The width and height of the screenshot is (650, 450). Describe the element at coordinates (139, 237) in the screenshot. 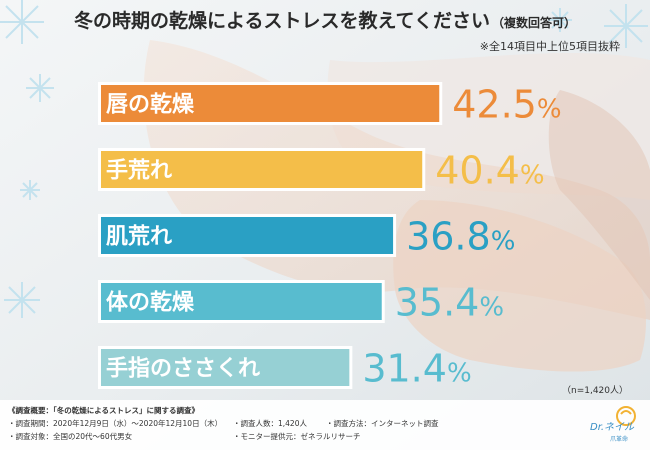

I see `category-label: 肌荒れ` at that location.